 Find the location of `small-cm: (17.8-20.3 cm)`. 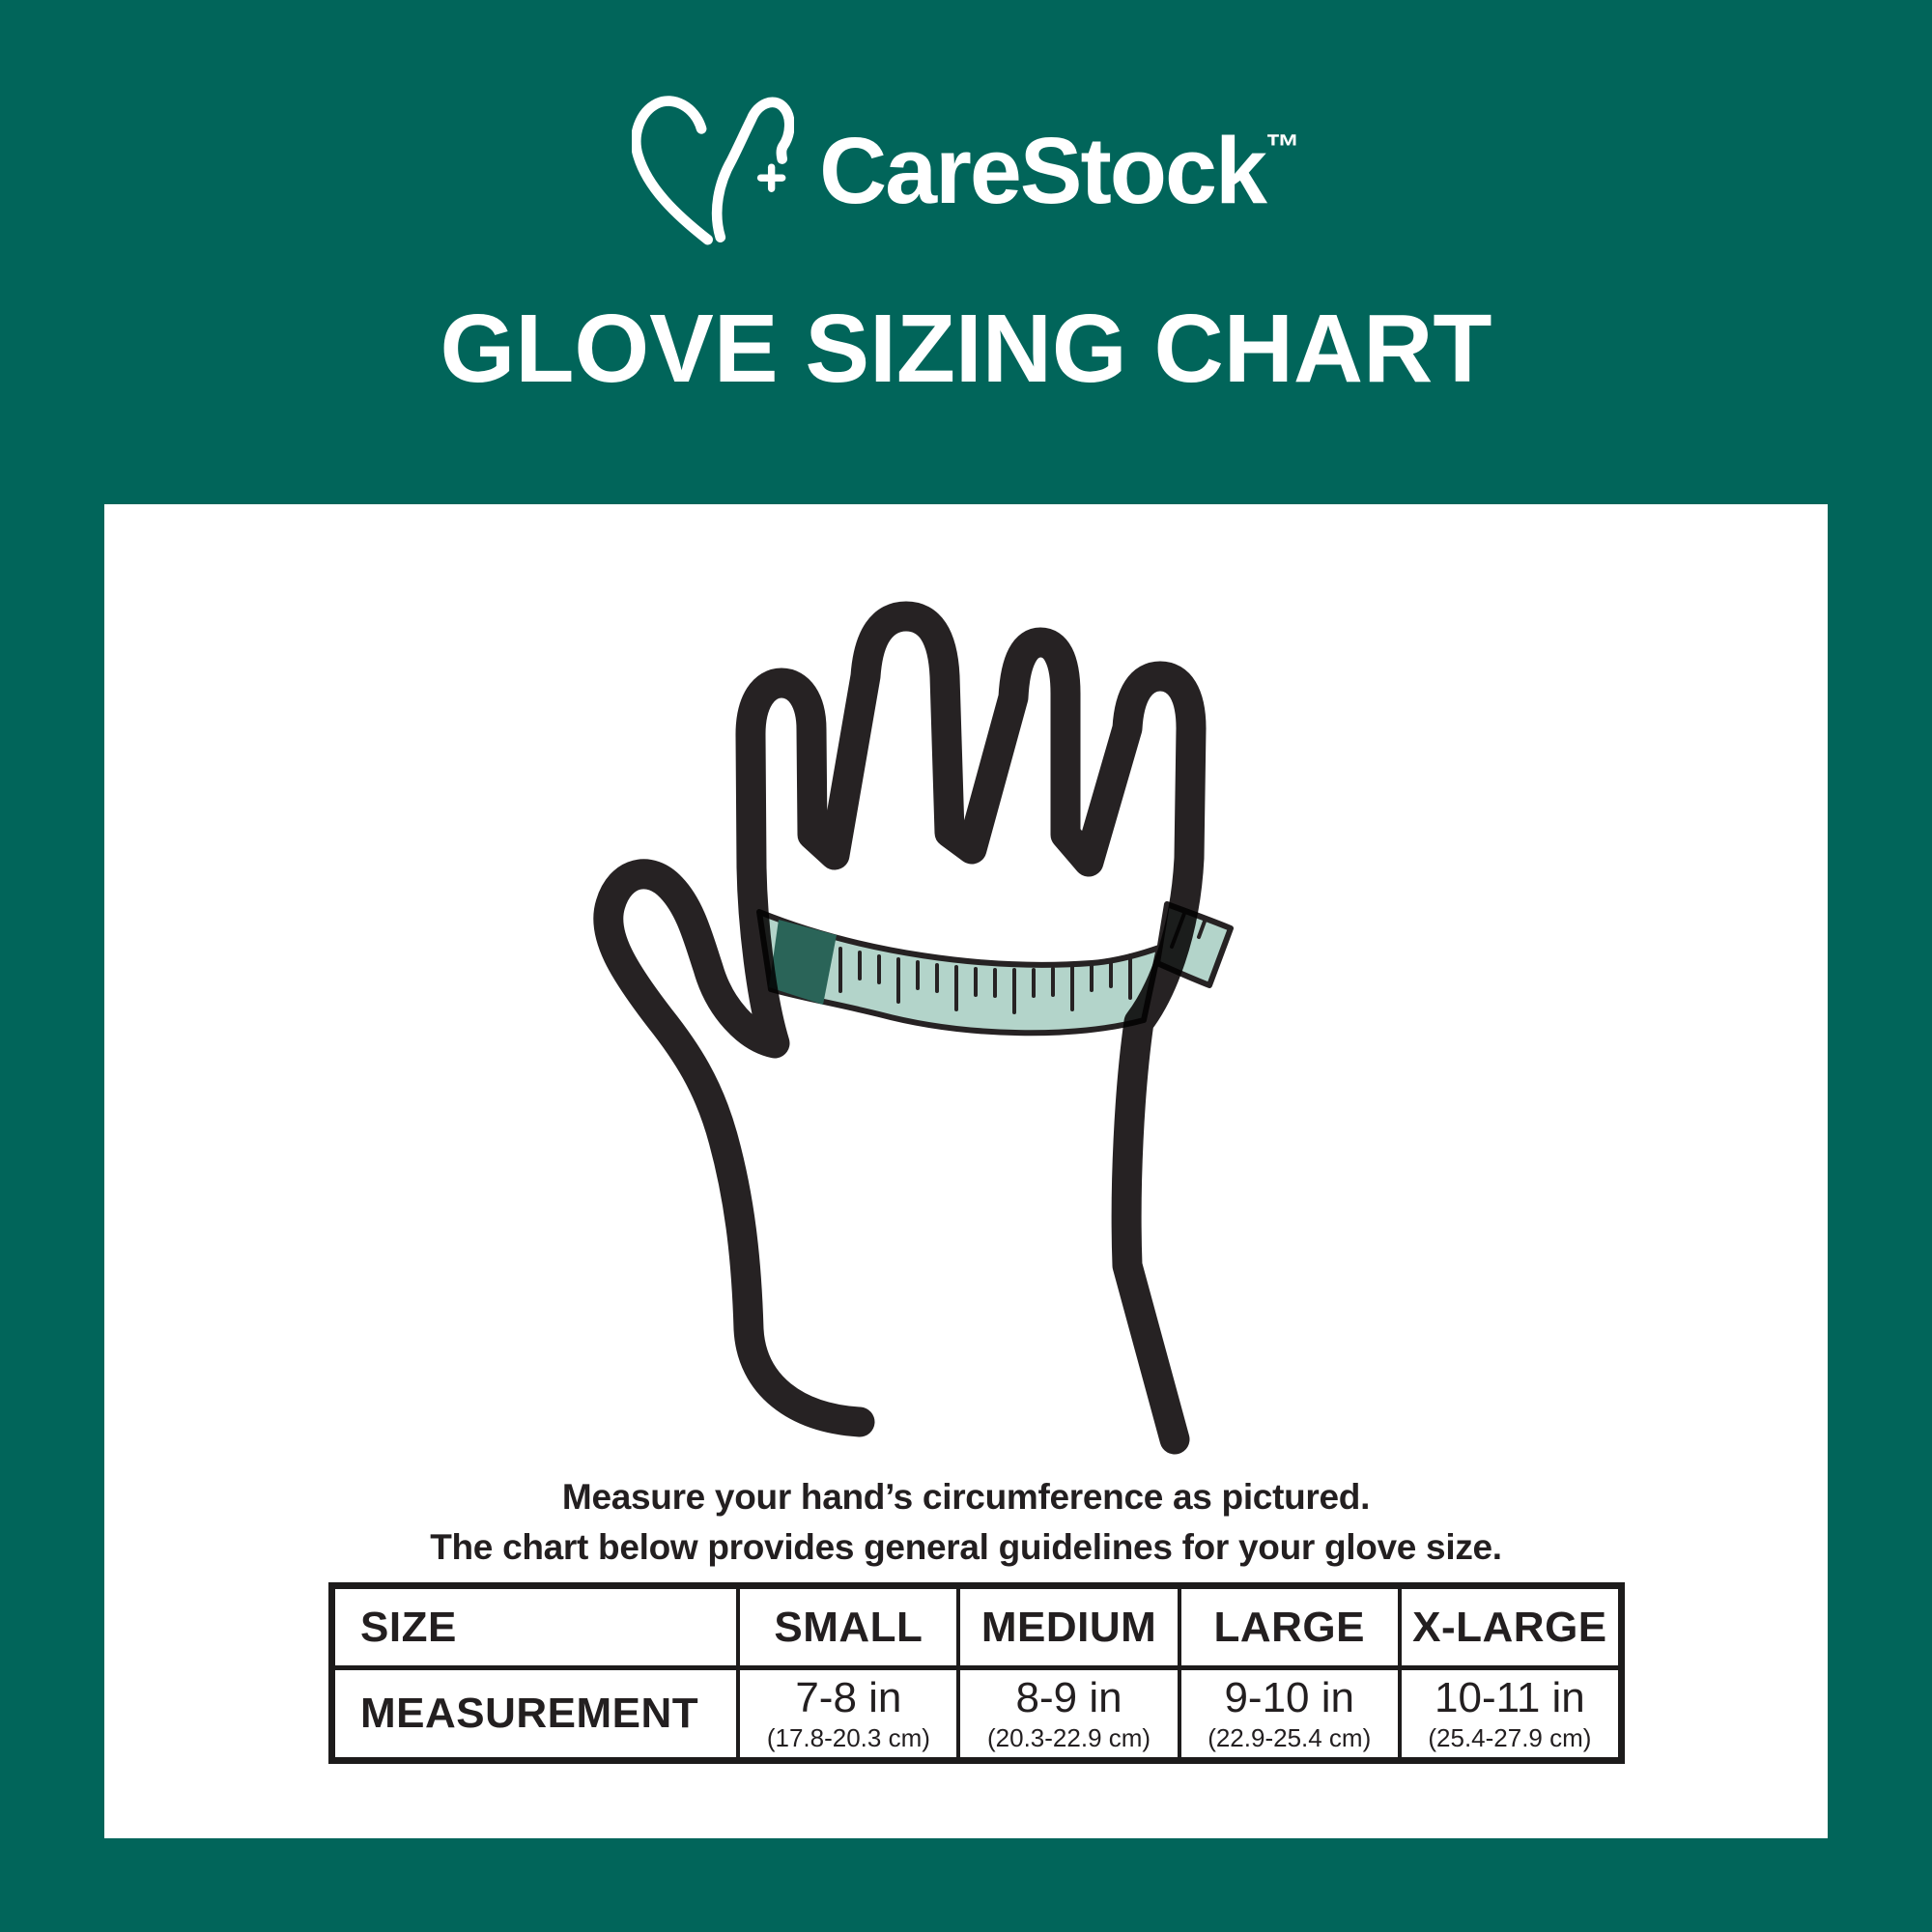

small-cm: (17.8-20.3 cm) is located at coordinates (848, 1737).